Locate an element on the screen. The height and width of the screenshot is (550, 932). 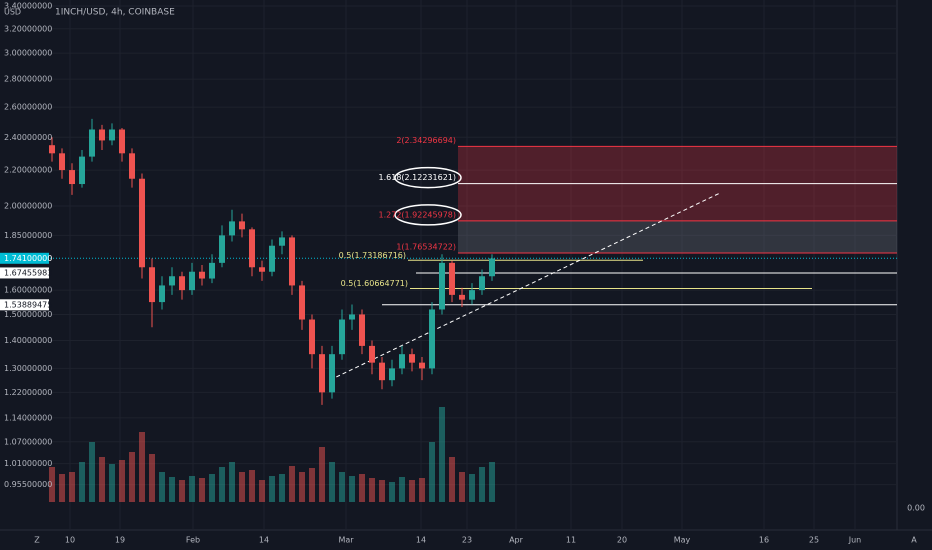
y-tick-label: 1.60000000 is located at coordinates (28, 290).